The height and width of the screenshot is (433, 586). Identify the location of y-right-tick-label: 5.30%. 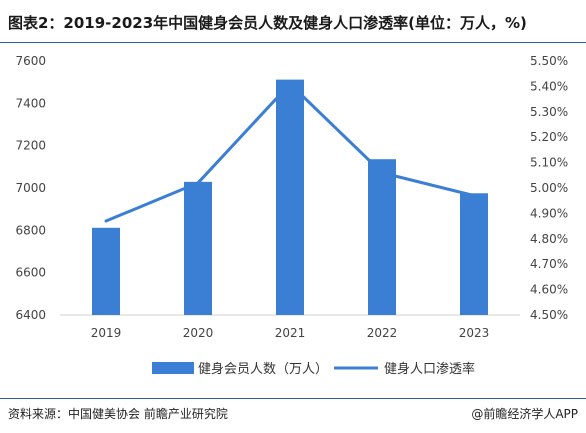
(549, 112).